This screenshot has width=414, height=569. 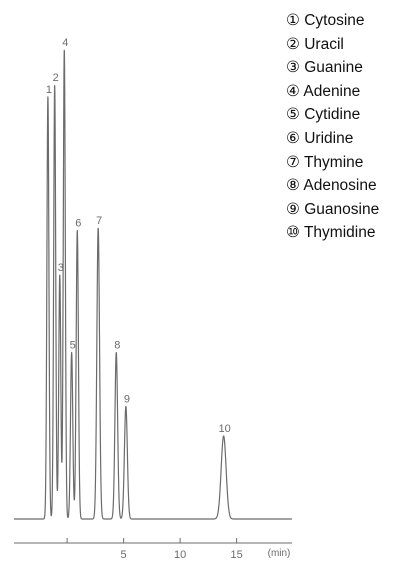 What do you see at coordinates (279, 553) in the screenshot?
I see `x-axis-unit: (min)` at bounding box center [279, 553].